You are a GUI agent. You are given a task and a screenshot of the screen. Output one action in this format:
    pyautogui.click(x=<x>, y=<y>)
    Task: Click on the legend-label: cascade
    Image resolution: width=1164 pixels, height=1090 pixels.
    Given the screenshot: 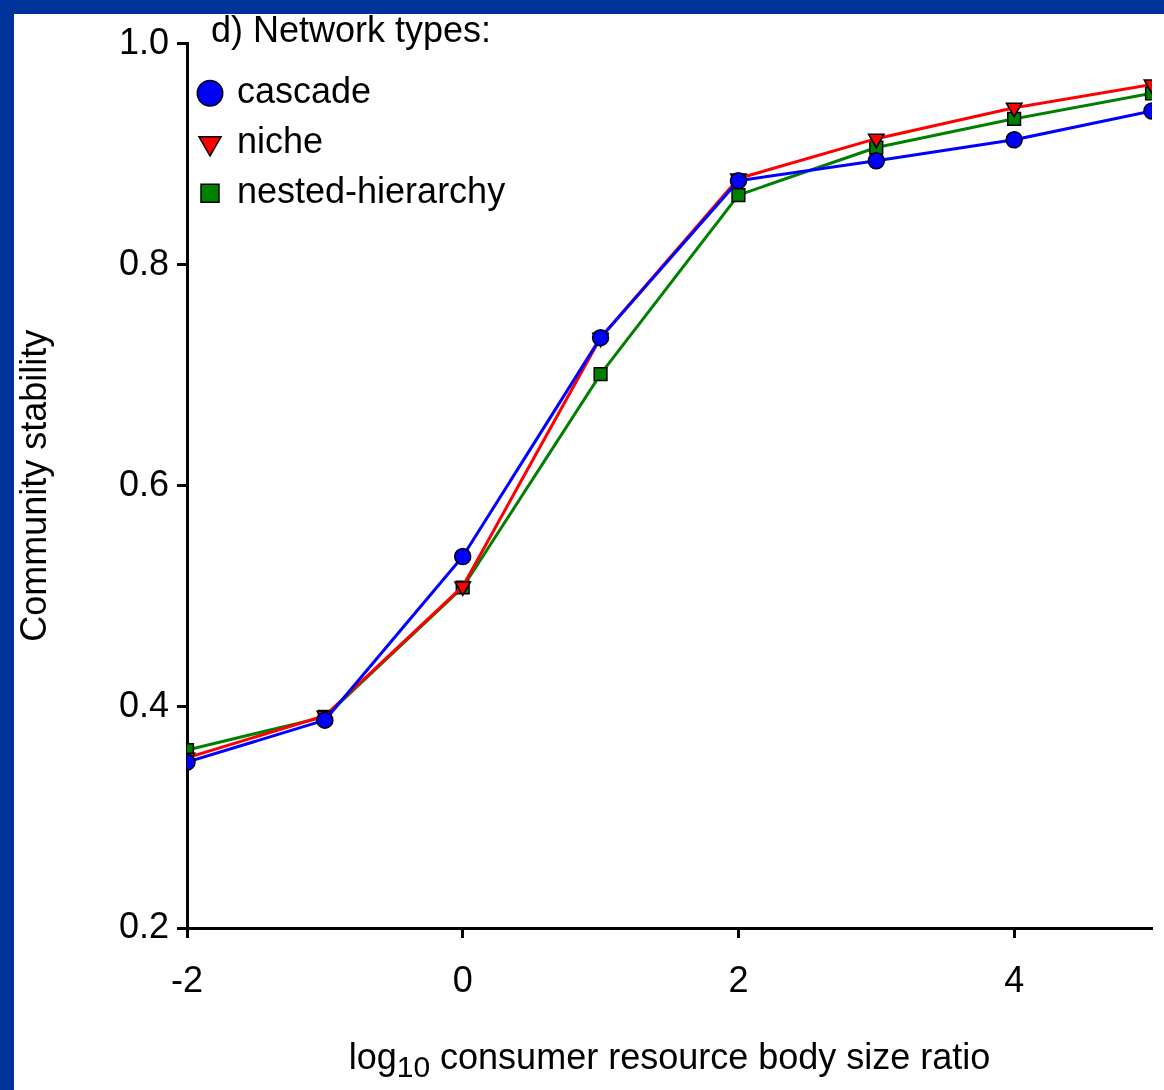 What is the action you would take?
    pyautogui.click(x=304, y=91)
    